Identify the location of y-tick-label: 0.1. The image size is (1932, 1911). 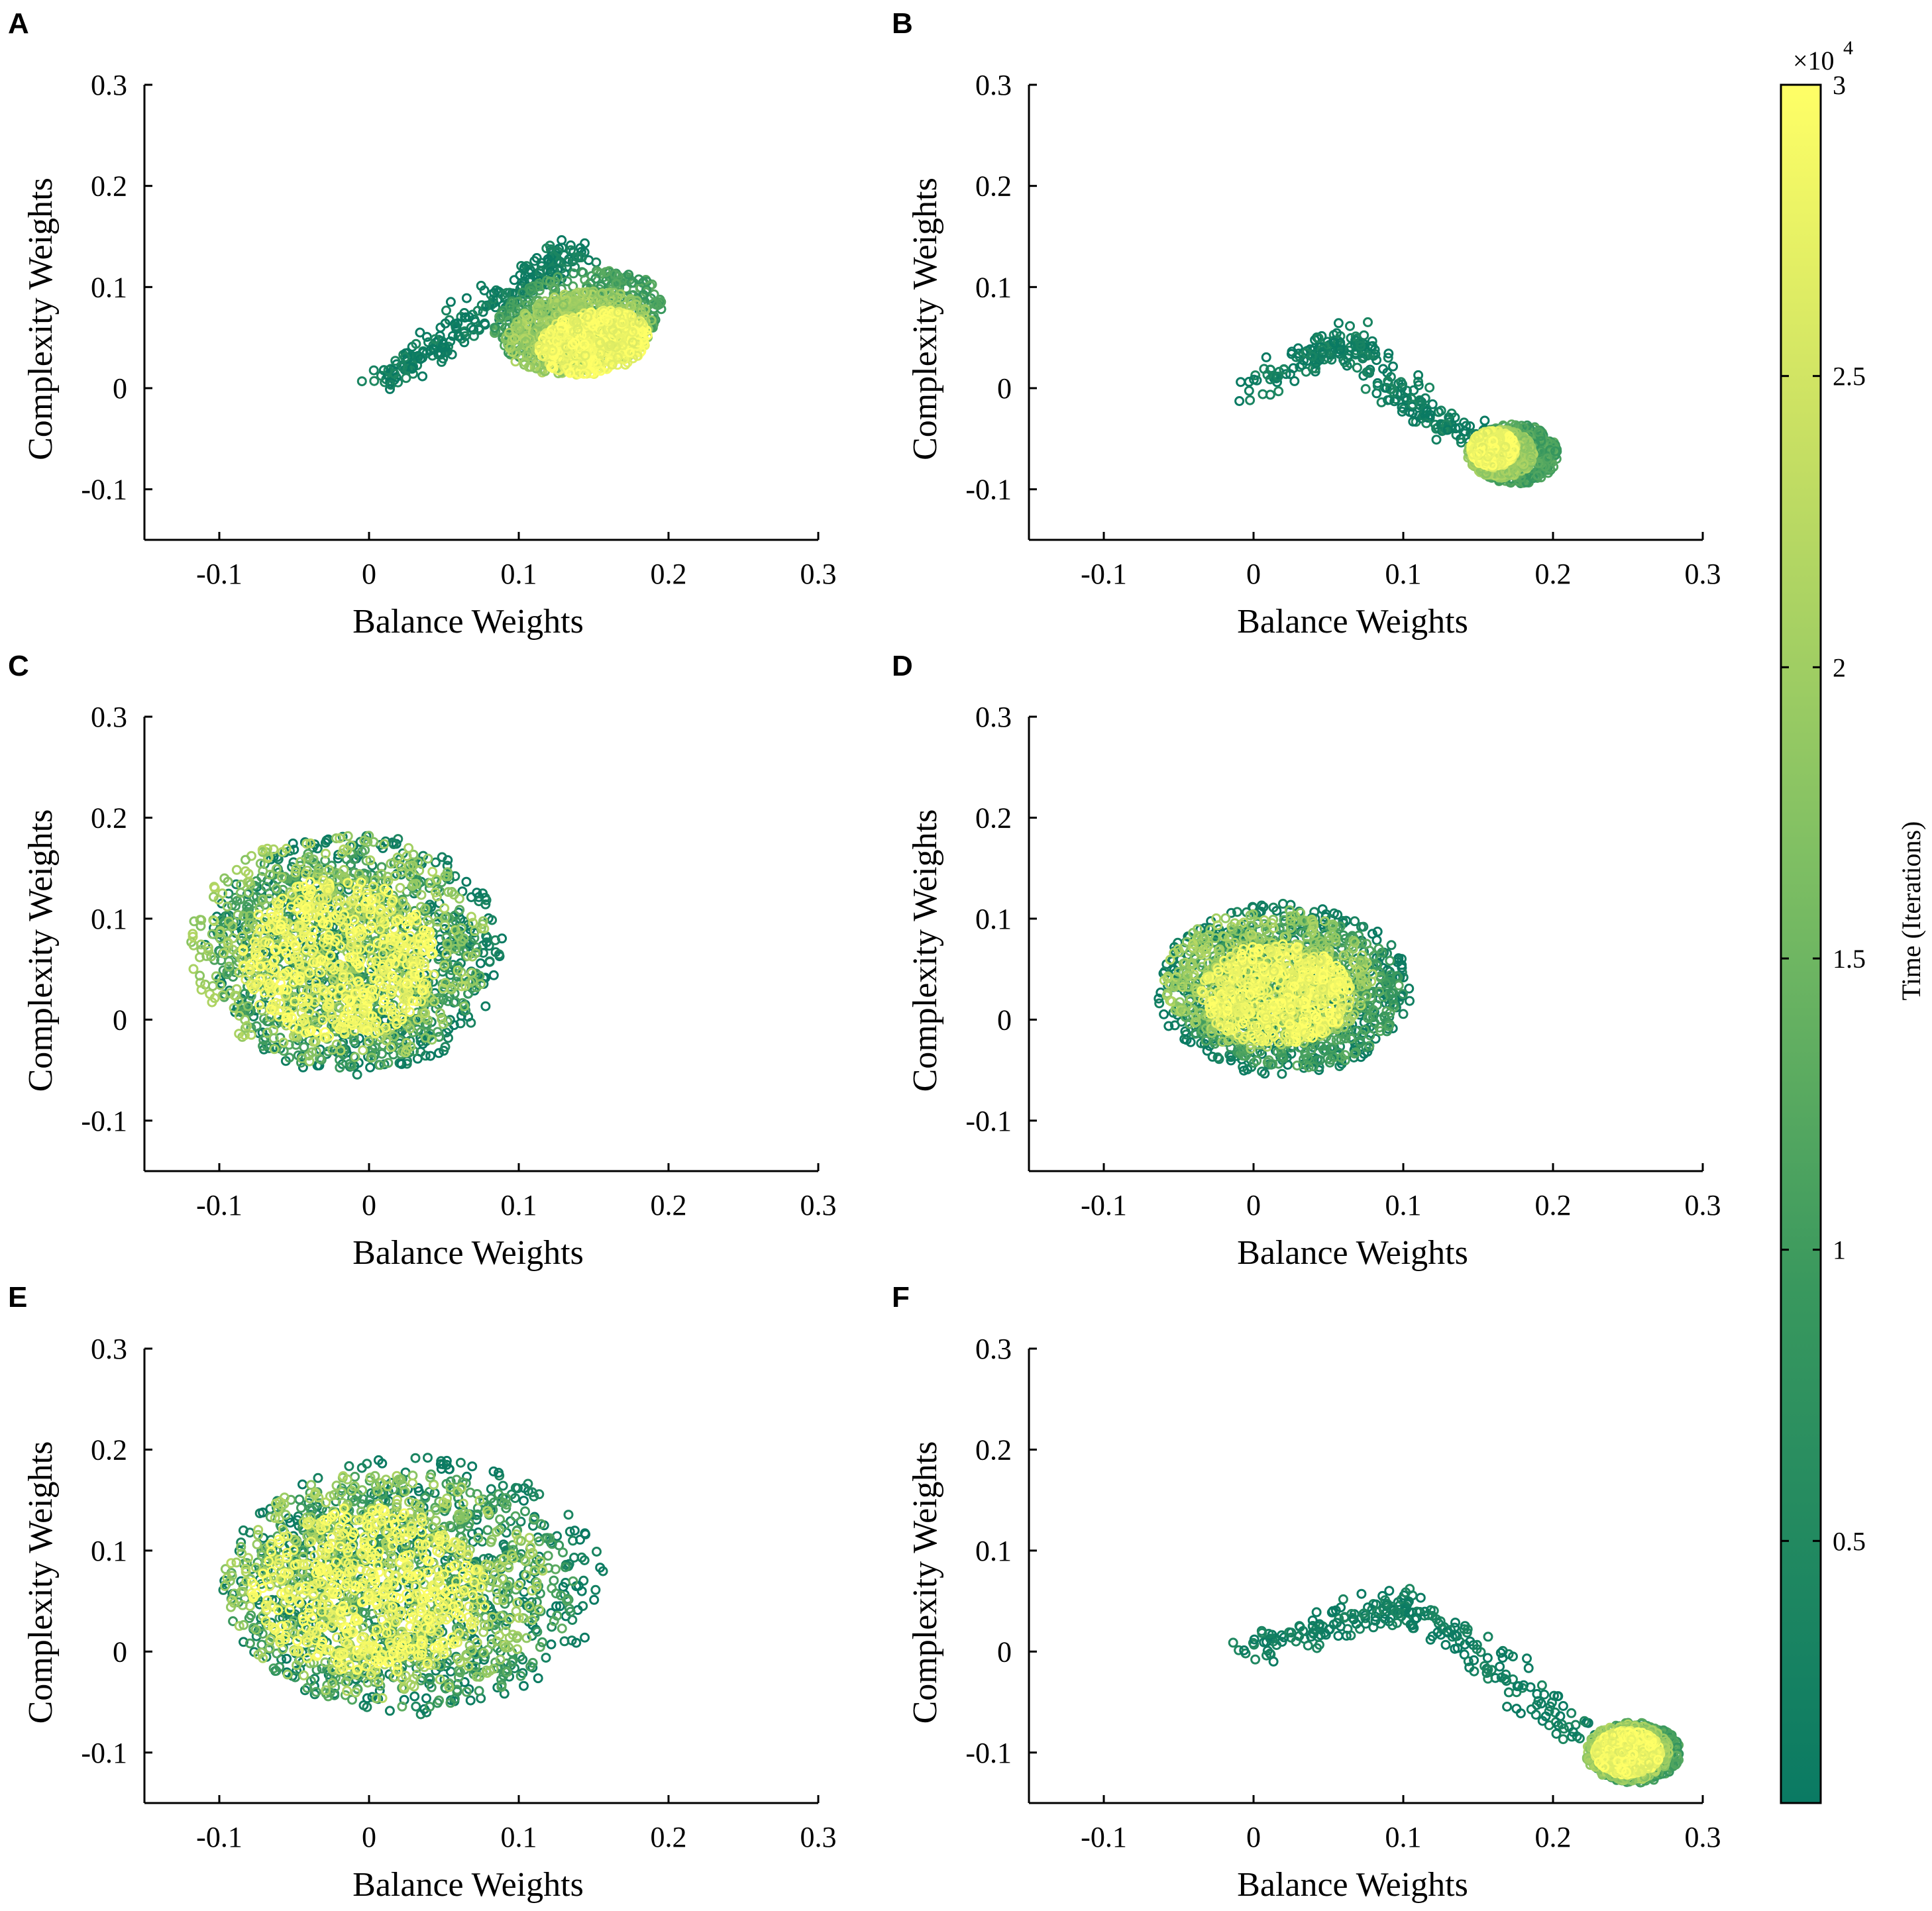
(993, 287).